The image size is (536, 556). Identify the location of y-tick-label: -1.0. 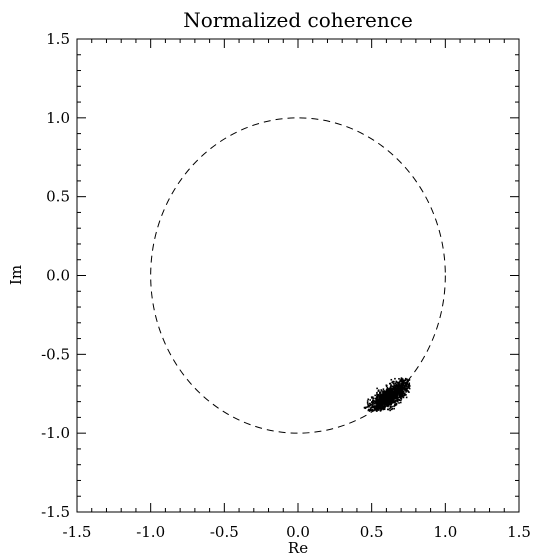
(55, 433).